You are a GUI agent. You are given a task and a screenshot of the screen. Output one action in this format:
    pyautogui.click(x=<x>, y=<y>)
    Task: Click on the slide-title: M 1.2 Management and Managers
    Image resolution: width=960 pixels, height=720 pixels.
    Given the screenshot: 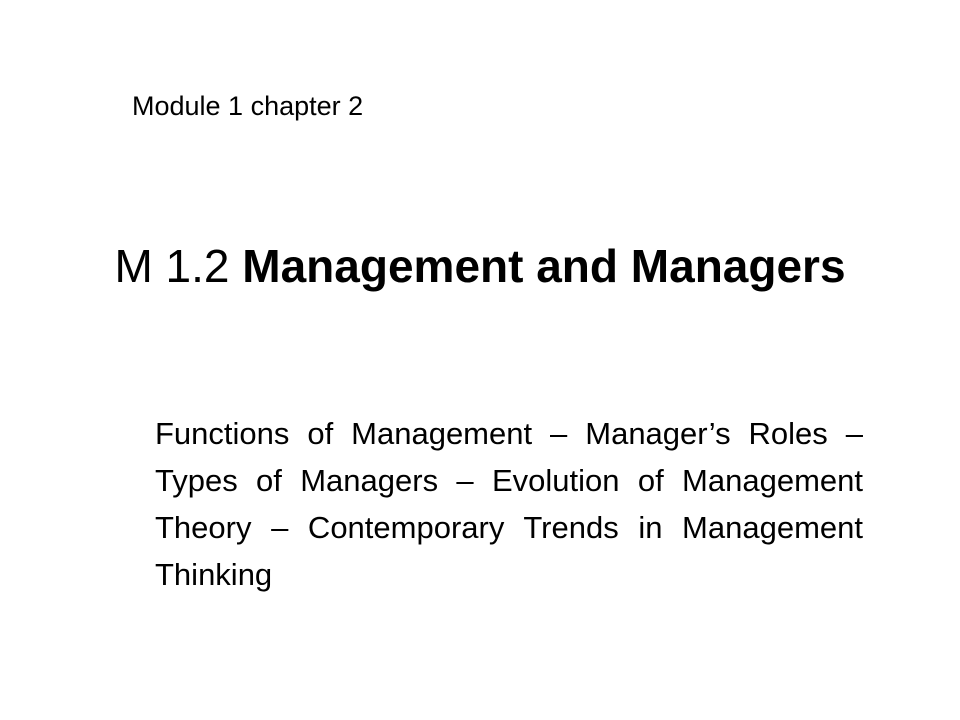 What is the action you would take?
    pyautogui.click(x=480, y=266)
    